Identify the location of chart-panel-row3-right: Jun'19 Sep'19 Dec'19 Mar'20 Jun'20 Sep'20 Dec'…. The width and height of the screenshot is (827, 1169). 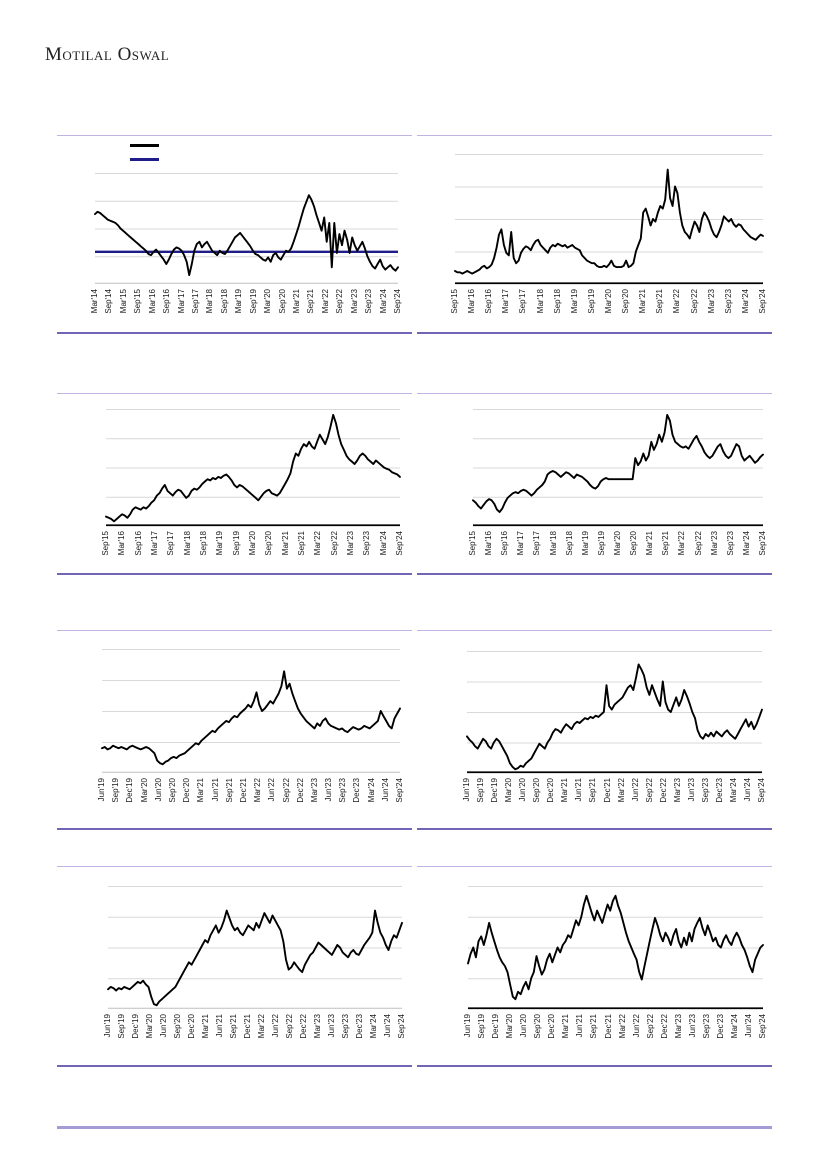
(594, 730).